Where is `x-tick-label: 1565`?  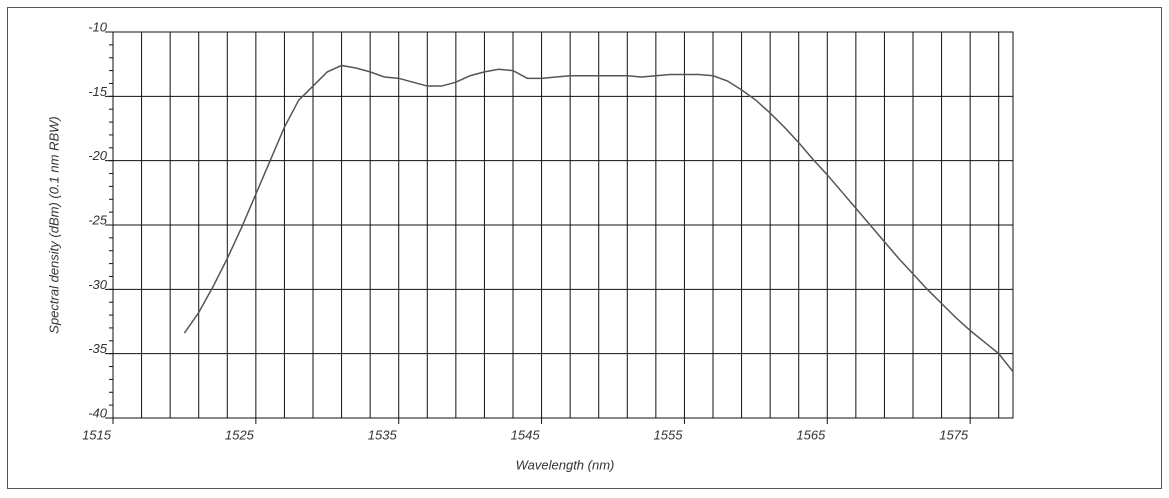
x-tick-label: 1565 is located at coordinates (811, 434).